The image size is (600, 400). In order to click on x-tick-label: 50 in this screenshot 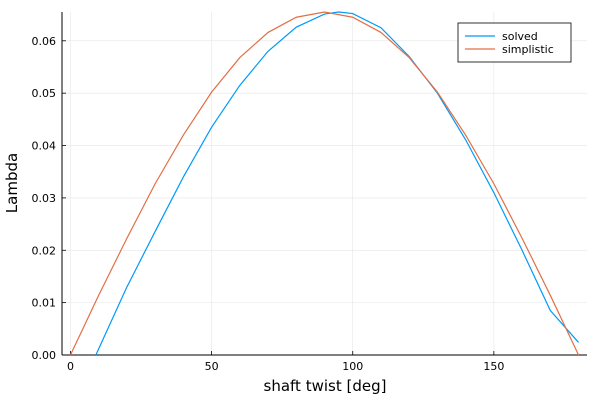, I will do `click(212, 366)`.